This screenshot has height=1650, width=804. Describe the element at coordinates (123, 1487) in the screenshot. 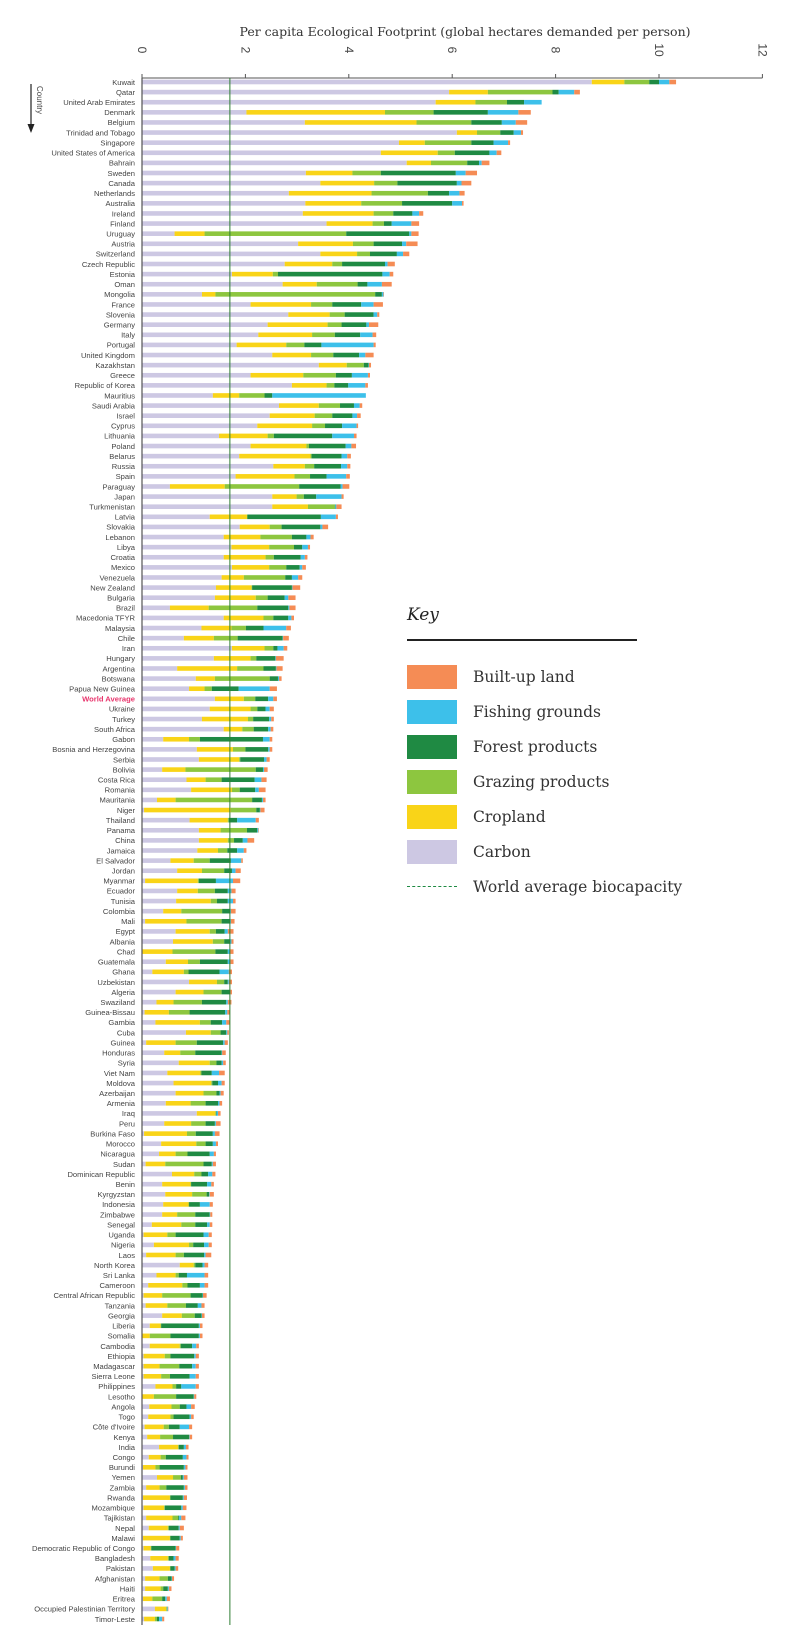

I see `country-label: Zambia` at that location.